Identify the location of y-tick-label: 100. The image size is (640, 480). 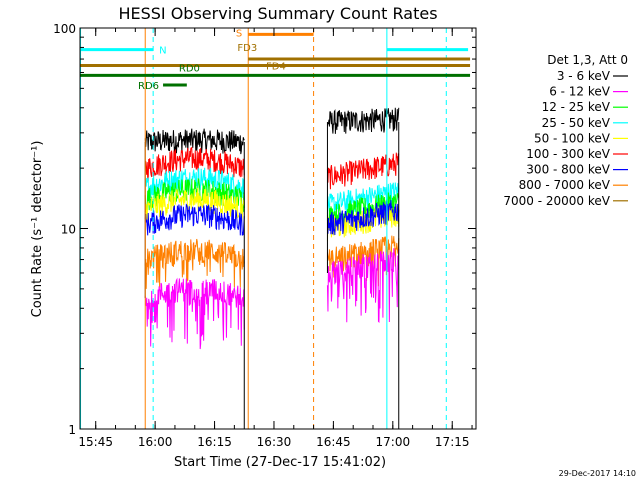
(64, 29).